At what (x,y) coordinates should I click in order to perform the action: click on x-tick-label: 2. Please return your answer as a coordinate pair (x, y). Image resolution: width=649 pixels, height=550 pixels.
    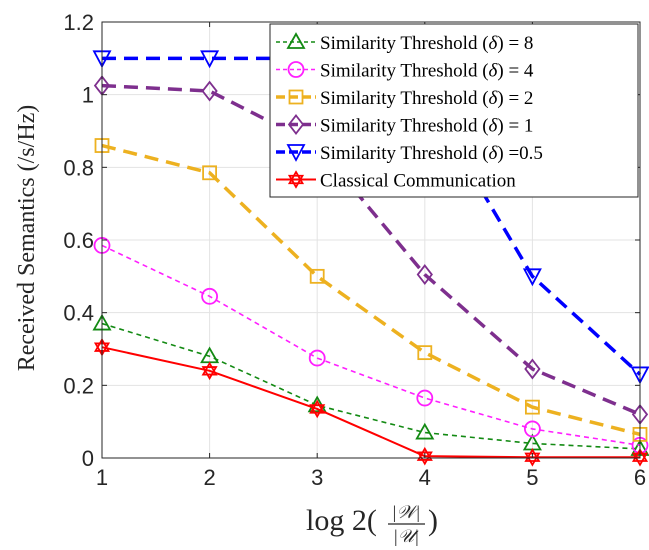
    Looking at the image, I should click on (209, 477).